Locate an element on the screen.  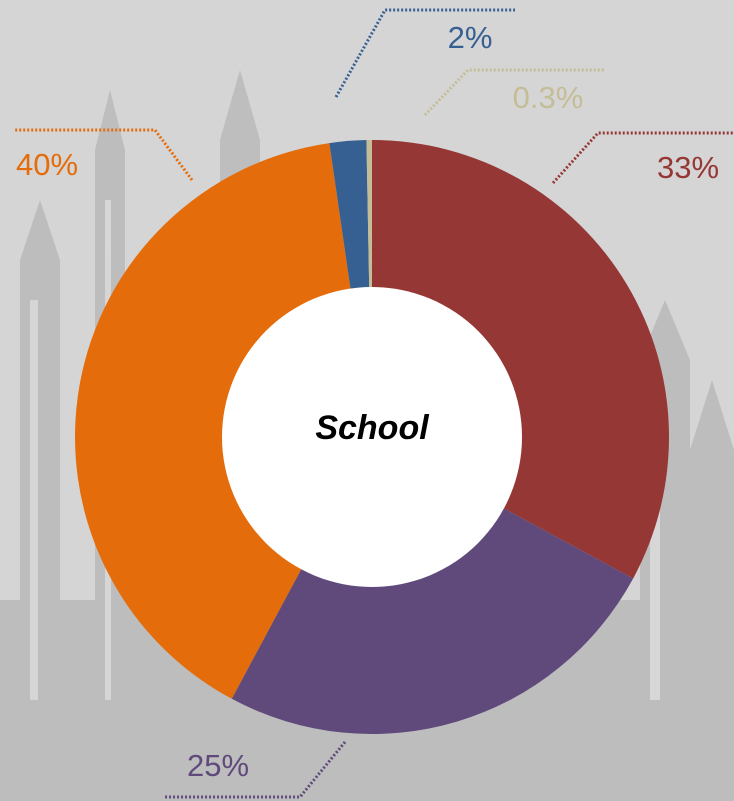
center-label: School is located at coordinates (372, 428).